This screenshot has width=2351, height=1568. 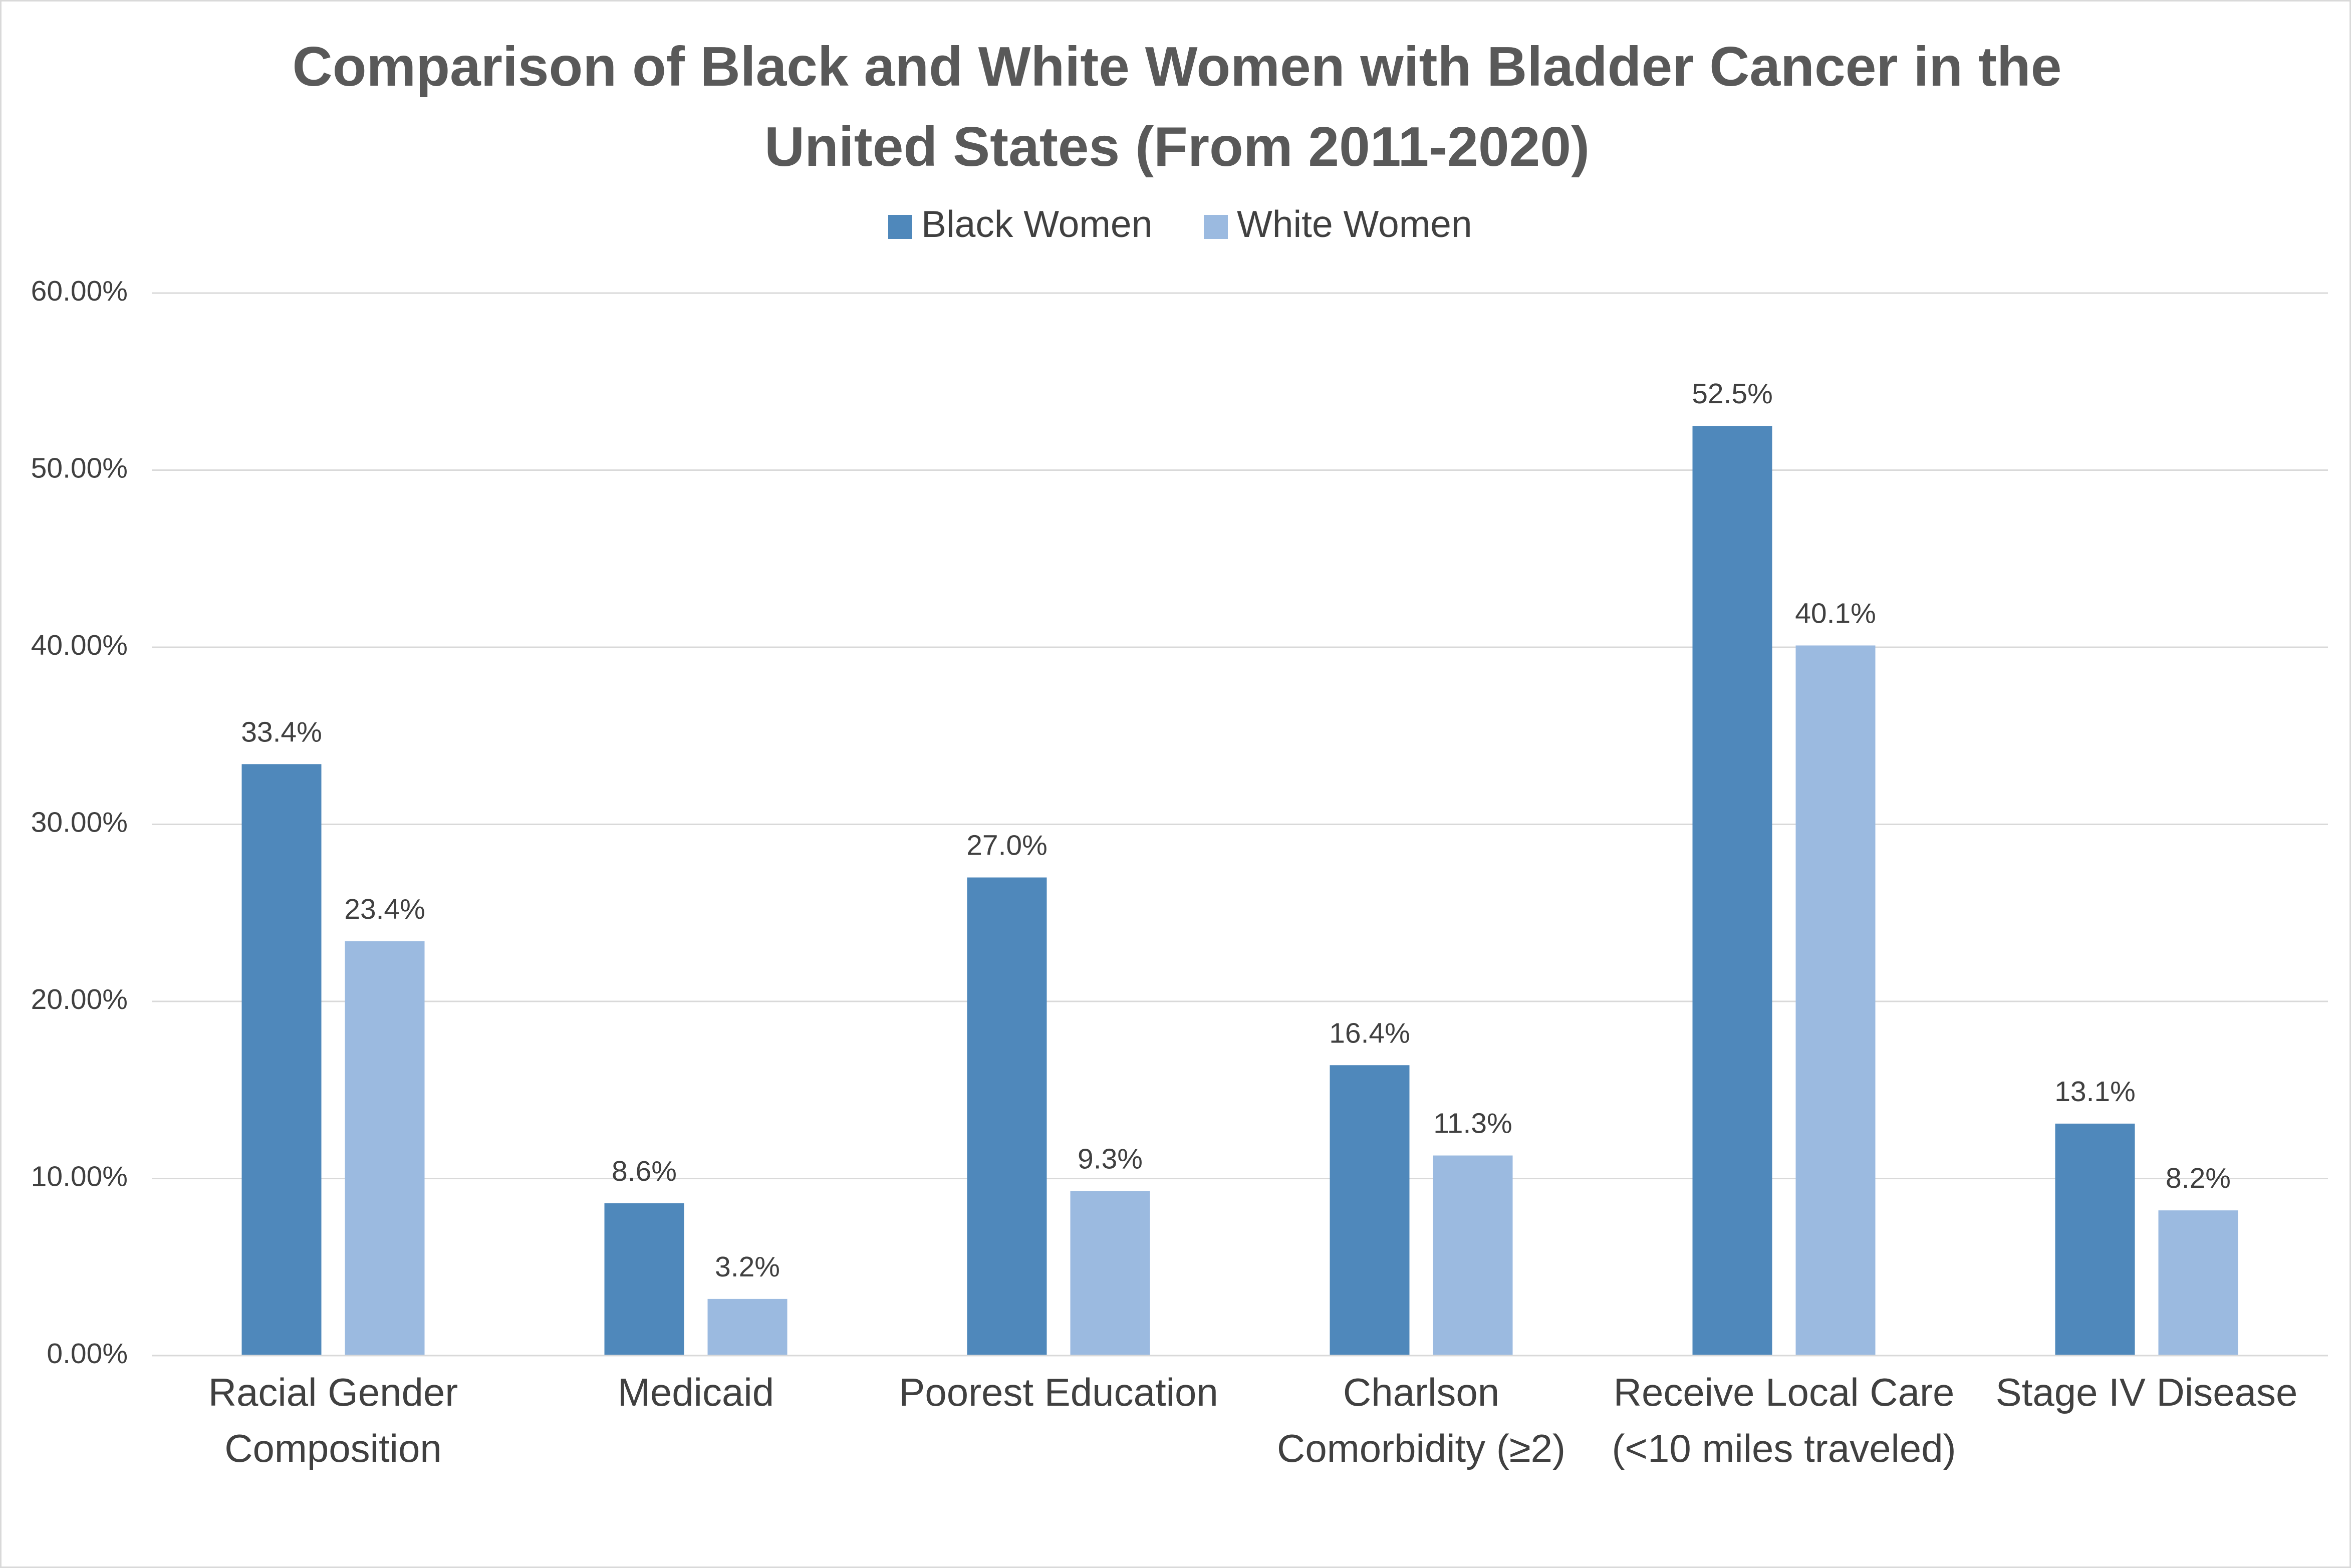 I want to click on y-tick-label: 20.00%, so click(x=79, y=999).